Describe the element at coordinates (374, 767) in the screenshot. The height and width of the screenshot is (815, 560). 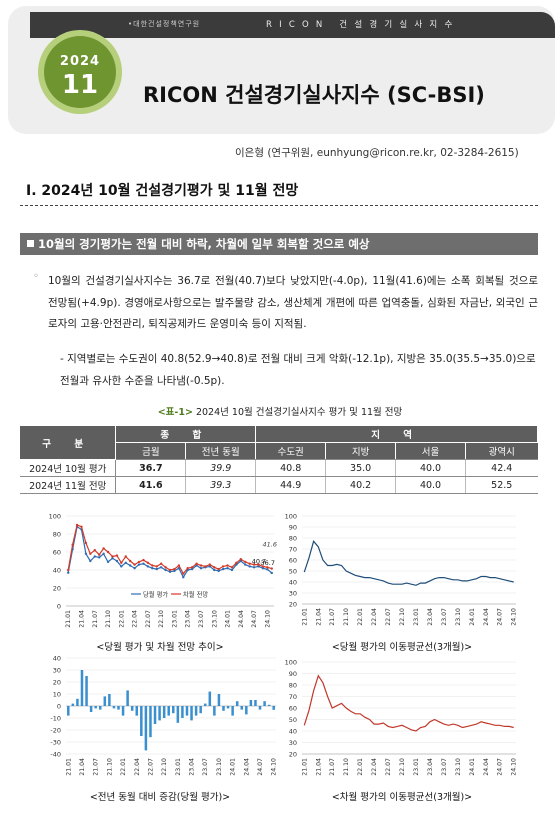
I see `x-tick-label: 22.04` at that location.